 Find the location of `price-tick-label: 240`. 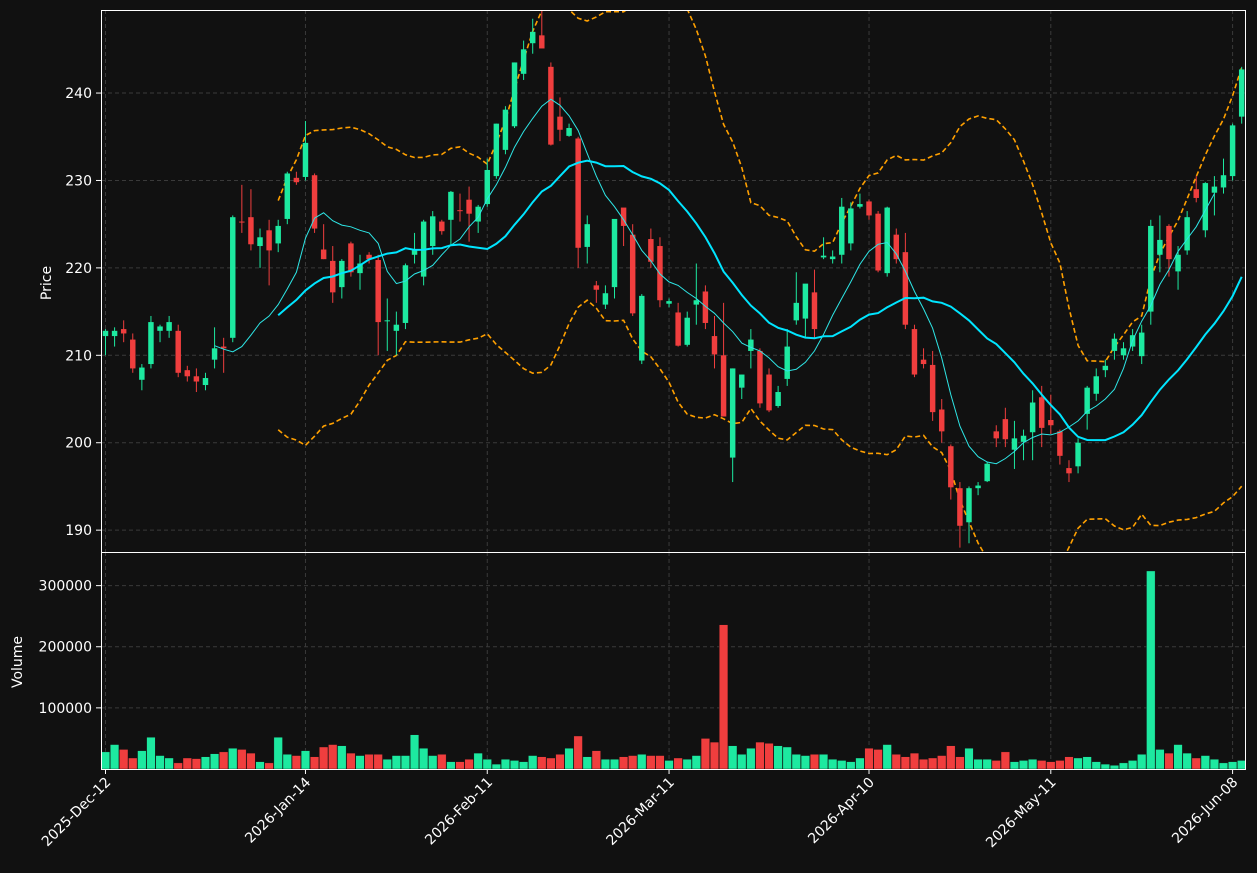

price-tick-label: 240 is located at coordinates (78, 94).